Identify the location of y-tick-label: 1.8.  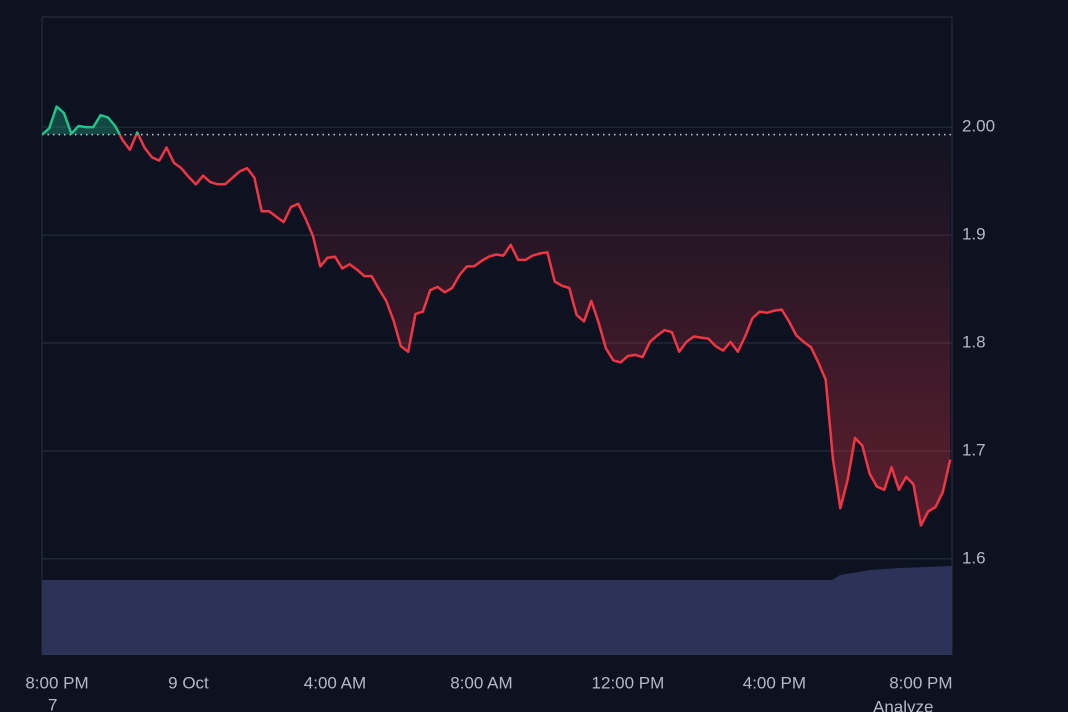
(974, 342).